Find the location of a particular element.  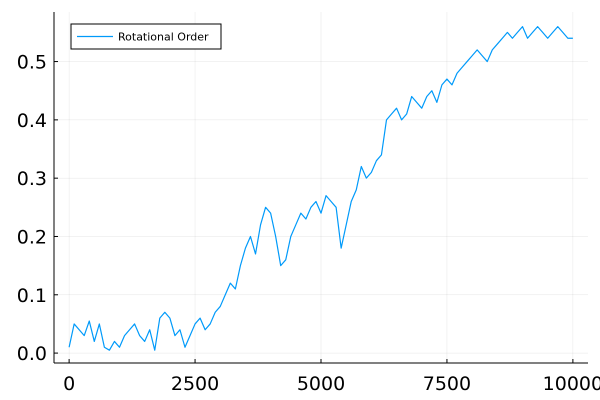

x-tick-label-2: 5000 is located at coordinates (321, 384).